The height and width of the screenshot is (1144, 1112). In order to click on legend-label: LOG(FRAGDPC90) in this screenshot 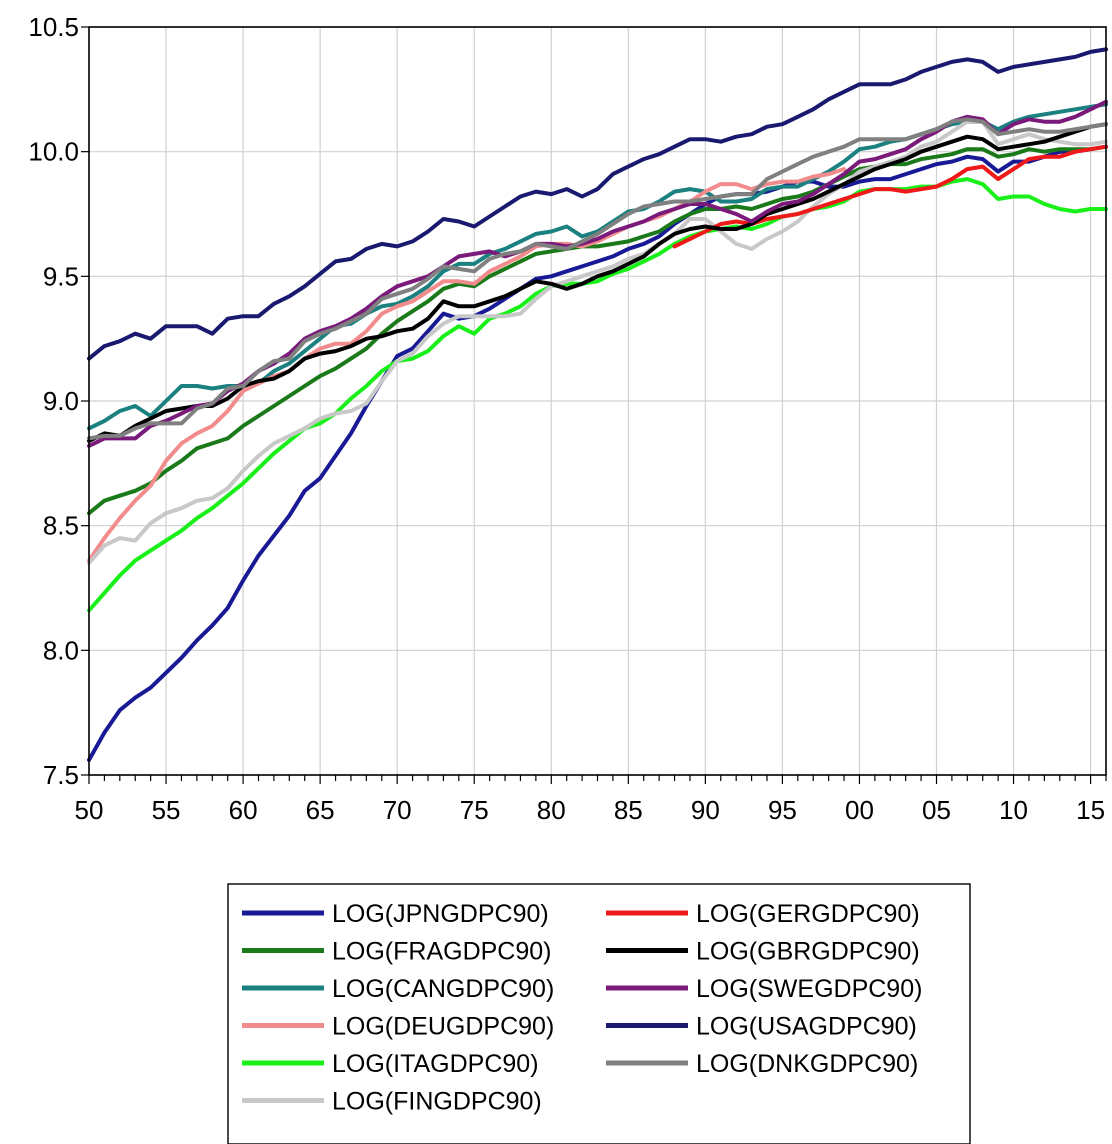, I will do `click(441, 952)`.